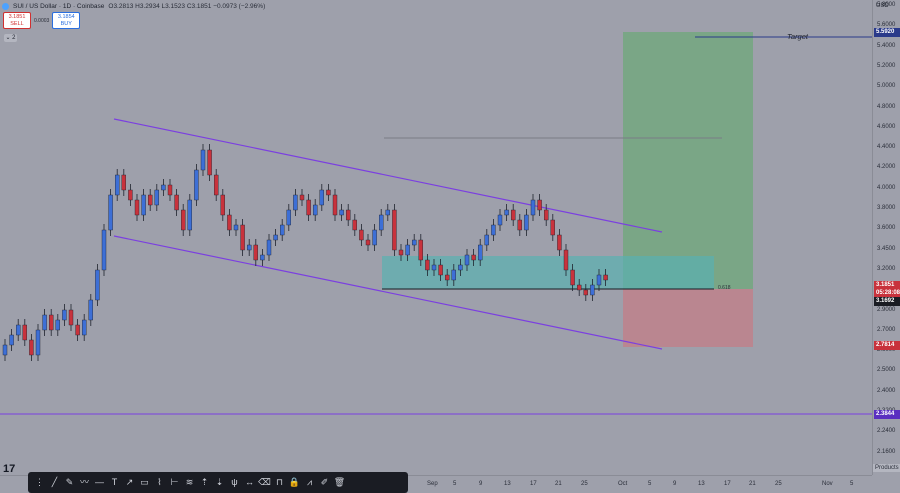  What do you see at coordinates (279, 482) in the screenshot?
I see `magnet-icon: ⊓` at bounding box center [279, 482].